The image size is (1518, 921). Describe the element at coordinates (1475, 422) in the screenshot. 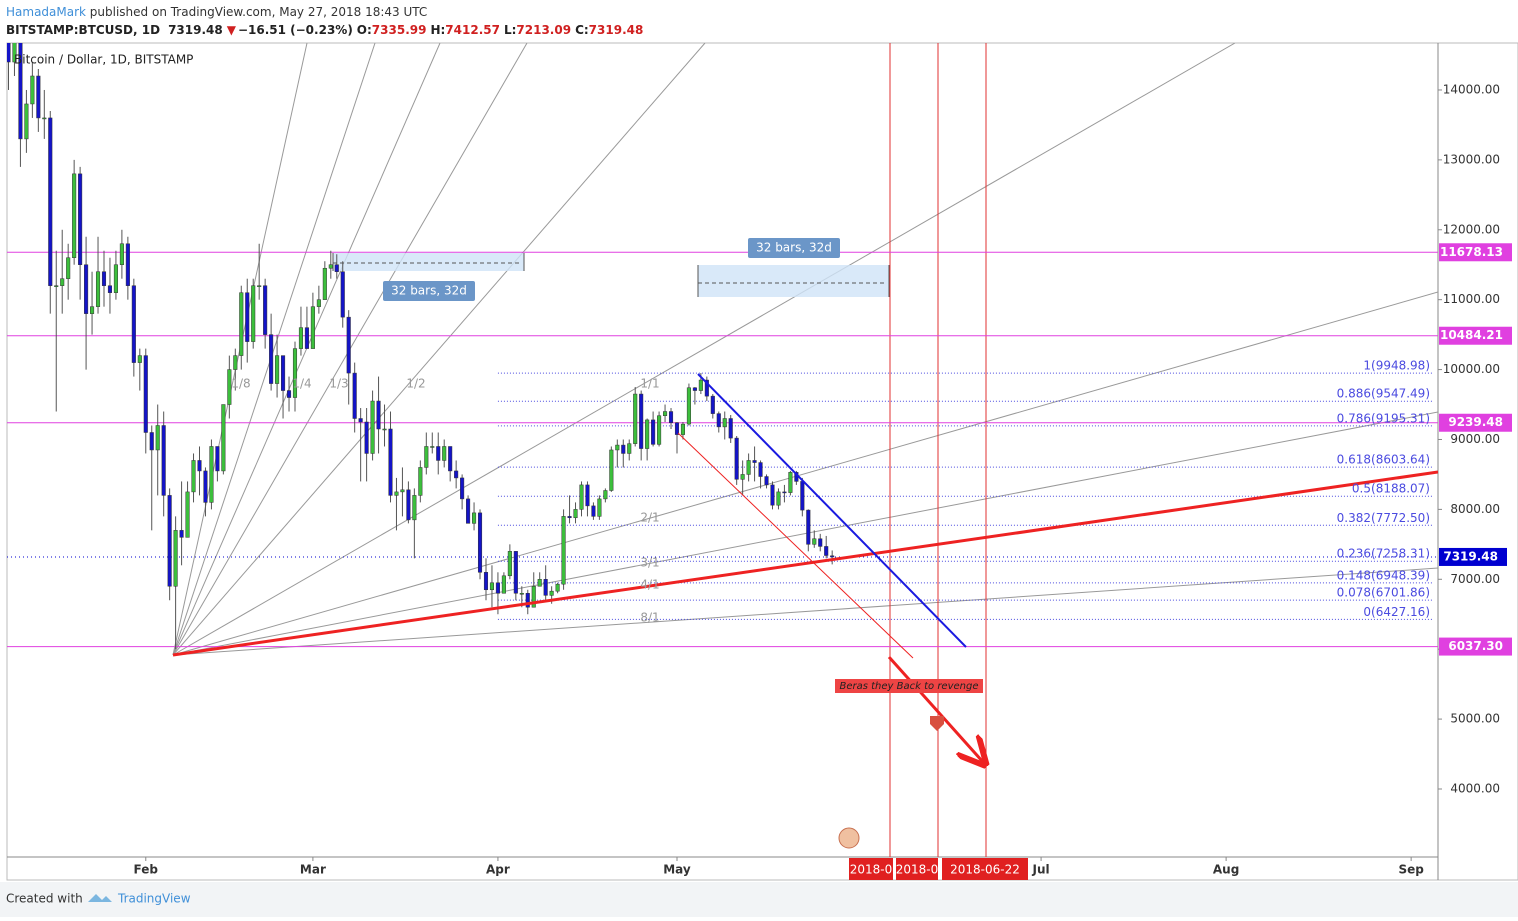

I see `level-label: 9239.48` at that location.